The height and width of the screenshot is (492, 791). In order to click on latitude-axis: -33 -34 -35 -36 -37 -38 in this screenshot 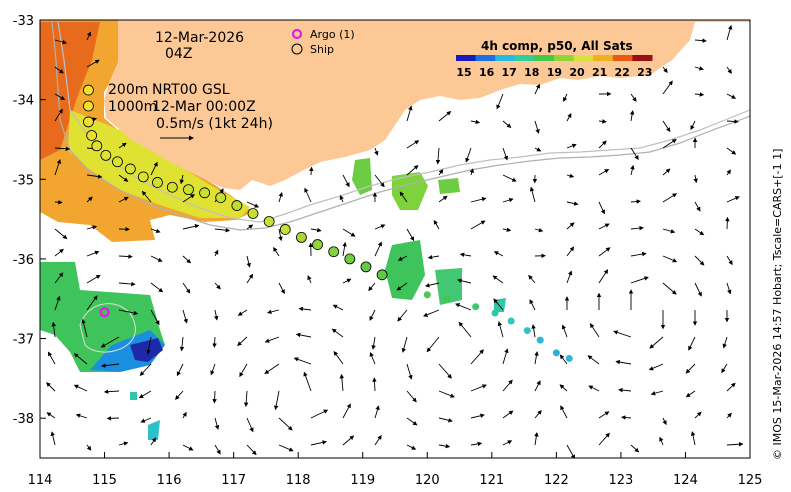, I will do `click(29, 220)`.